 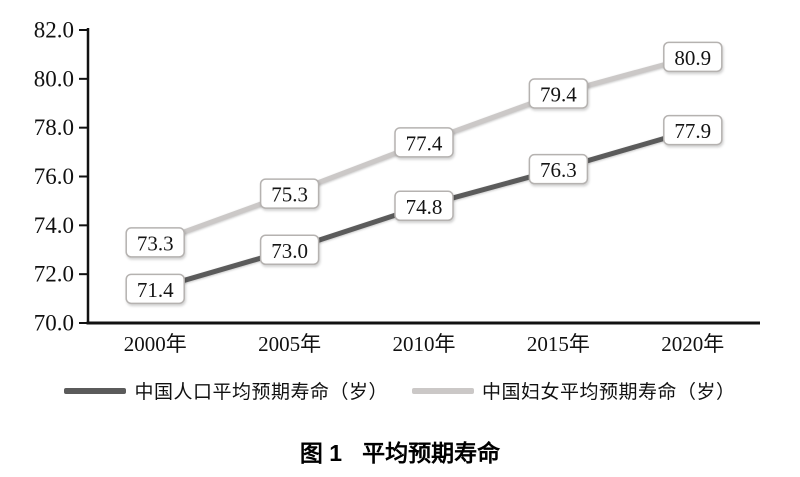 What do you see at coordinates (261, 392) in the screenshot?
I see `legend-label-population: 中国人口平均预期寿命（岁）` at bounding box center [261, 392].